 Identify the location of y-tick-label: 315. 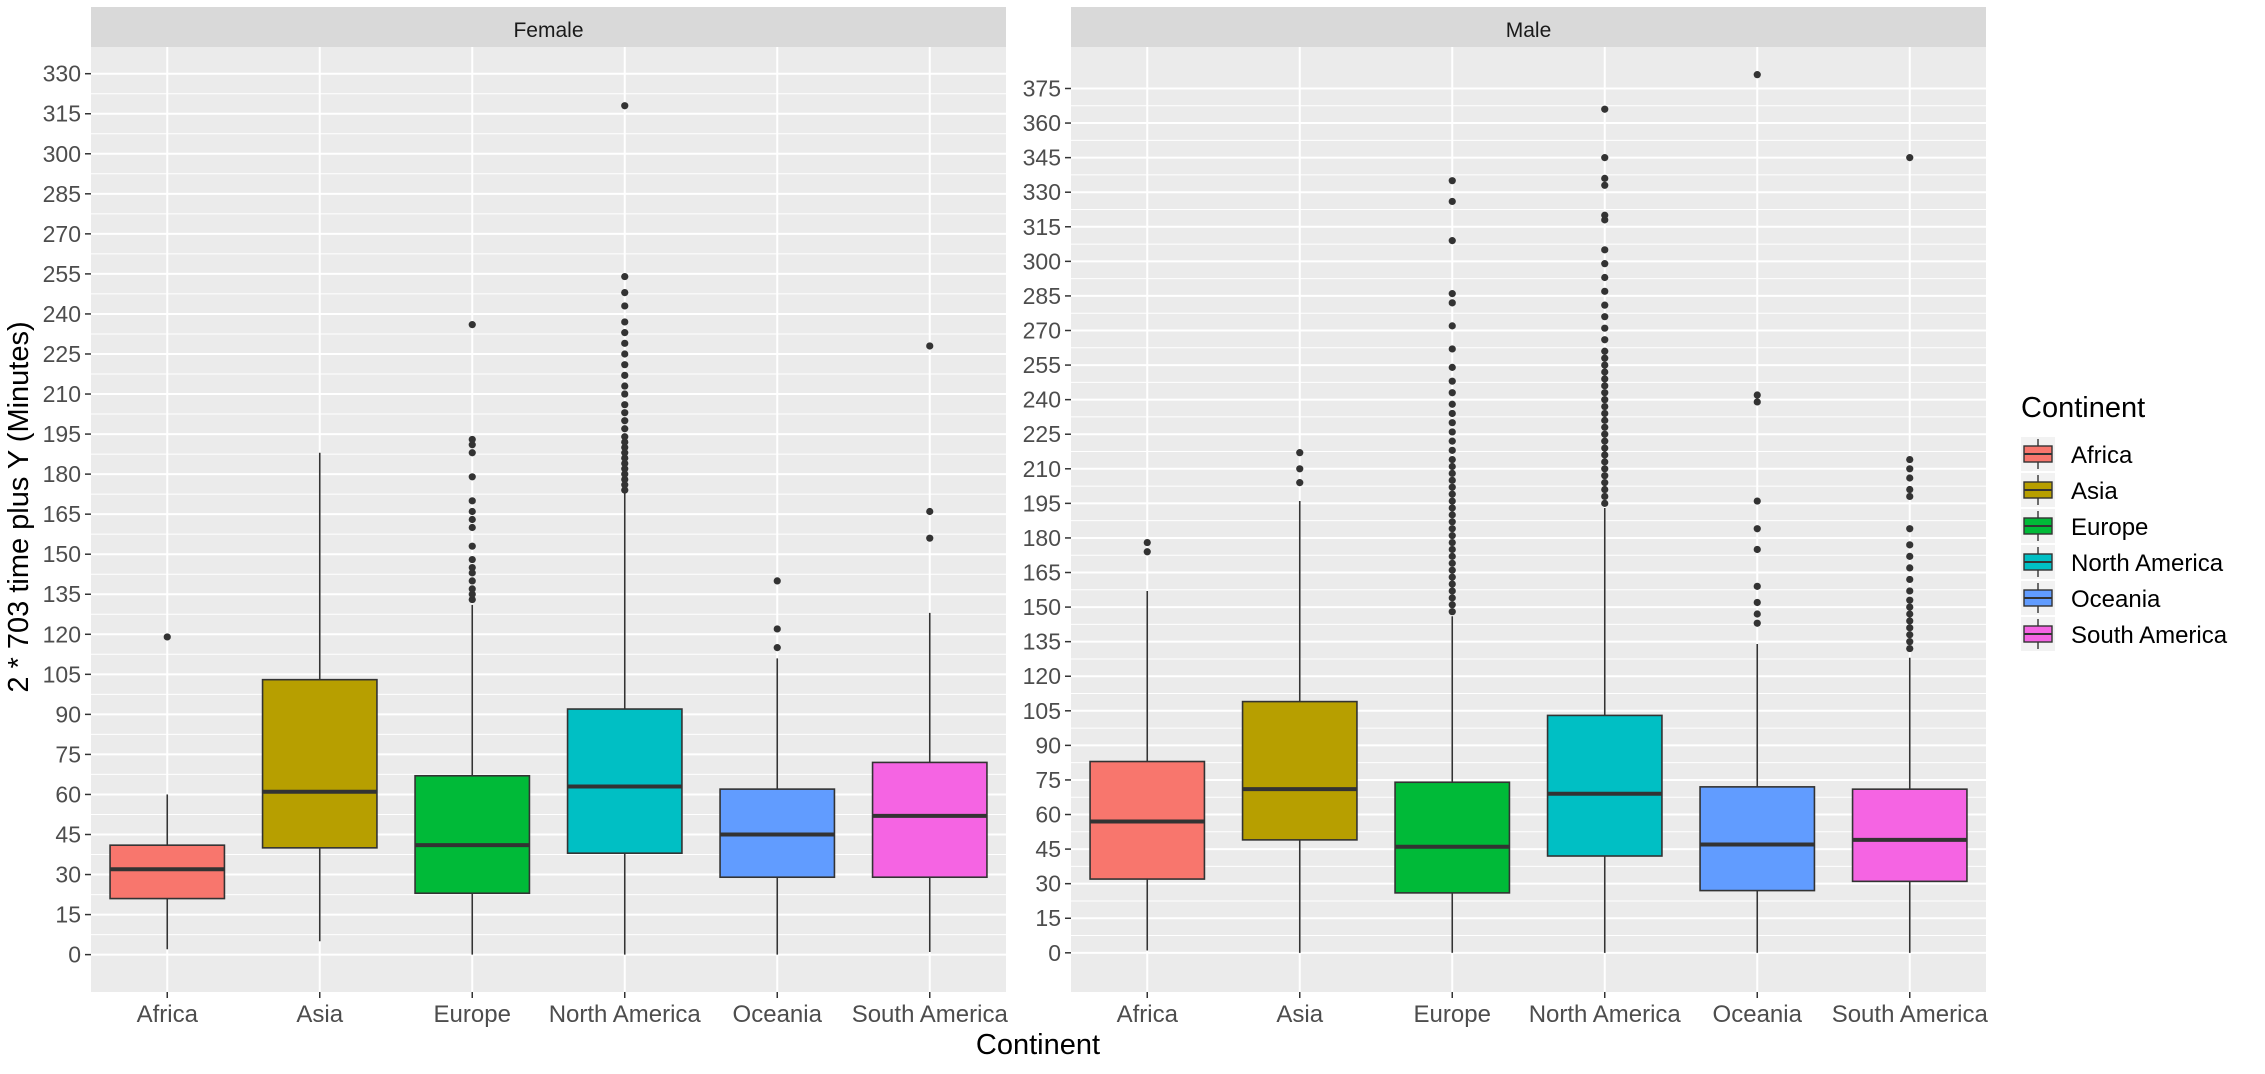
(1042, 227).